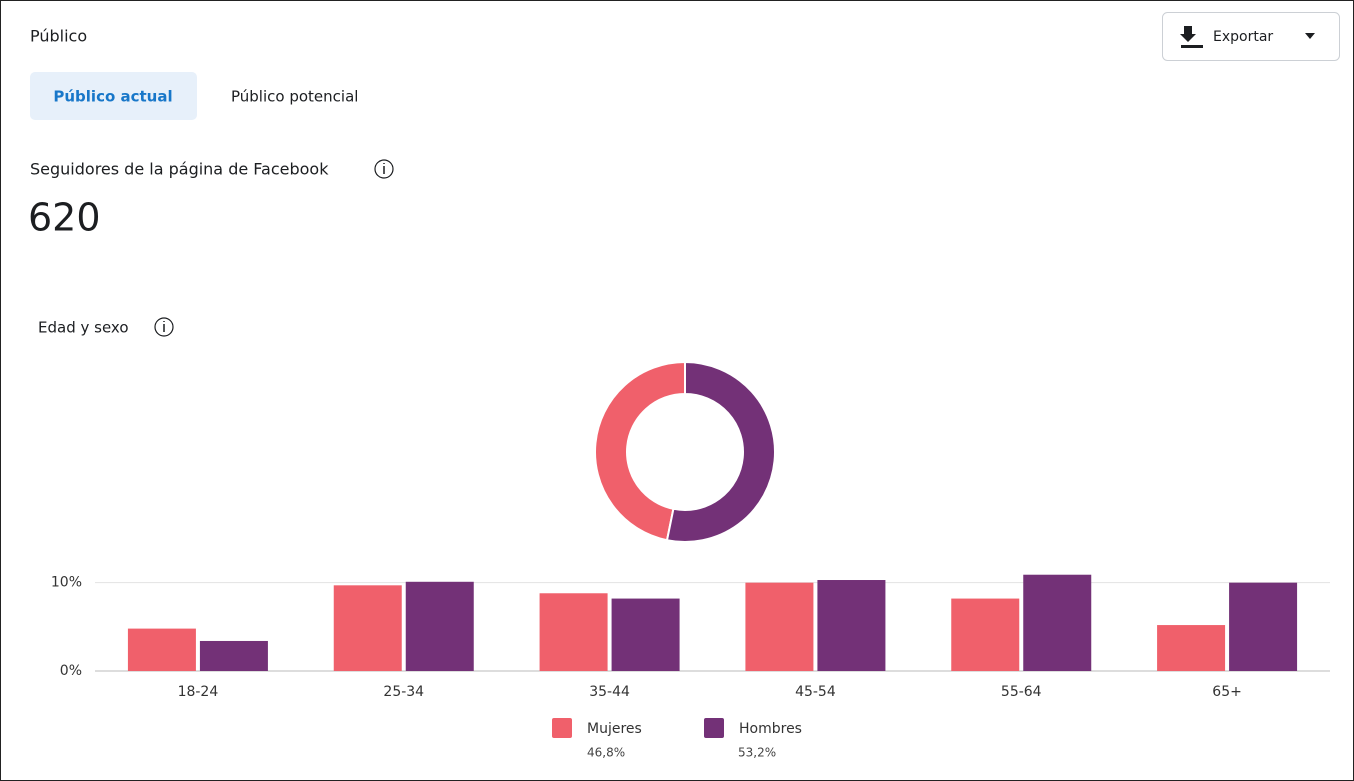 The height and width of the screenshot is (781, 1354). I want to click on legend-label: Hombres, so click(770, 729).